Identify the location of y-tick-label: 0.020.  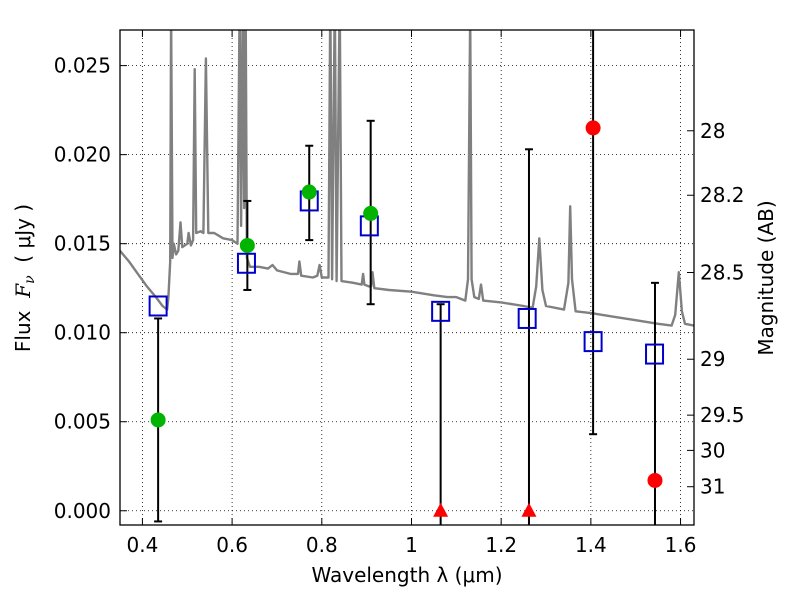
(82, 155).